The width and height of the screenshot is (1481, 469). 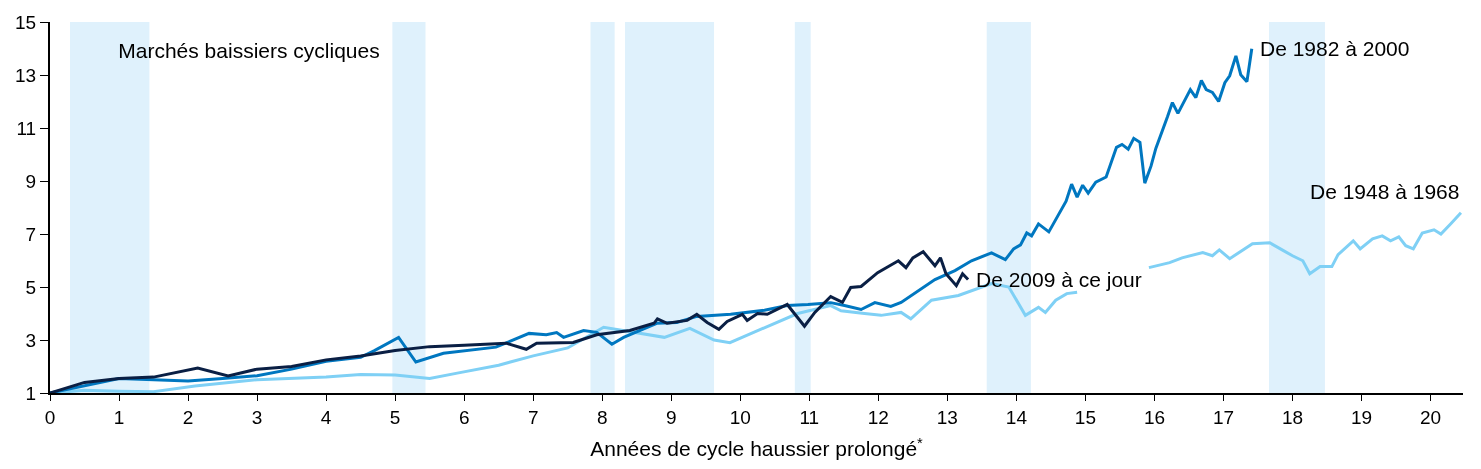 I want to click on x-tick-label: 5, so click(x=395, y=417).